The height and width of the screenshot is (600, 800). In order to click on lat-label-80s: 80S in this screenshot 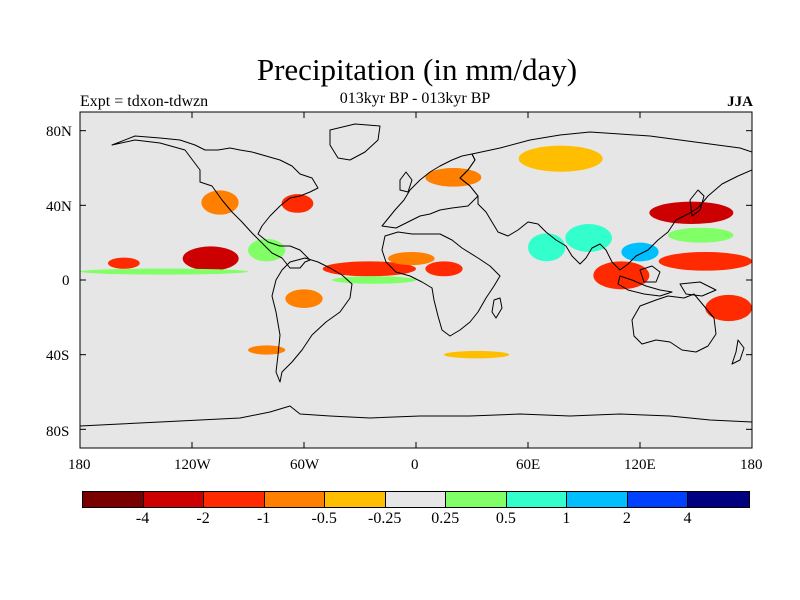, I will do `click(58, 432)`.